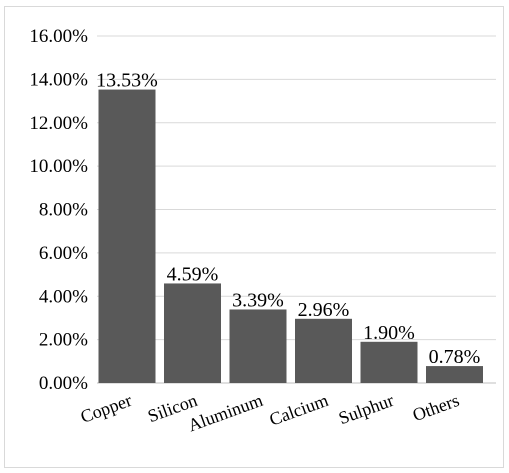 The width and height of the screenshot is (509, 473). Describe the element at coordinates (366, 409) in the screenshot. I see `x-tick-label: Sulphur` at that location.